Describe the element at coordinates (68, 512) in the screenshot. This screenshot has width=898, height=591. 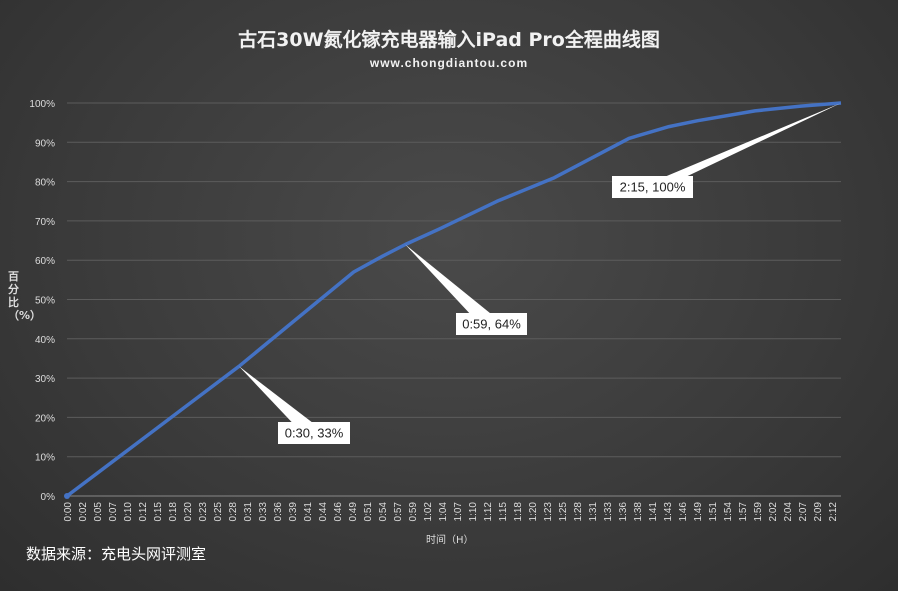
I see `x-tick-label: 0:00` at that location.